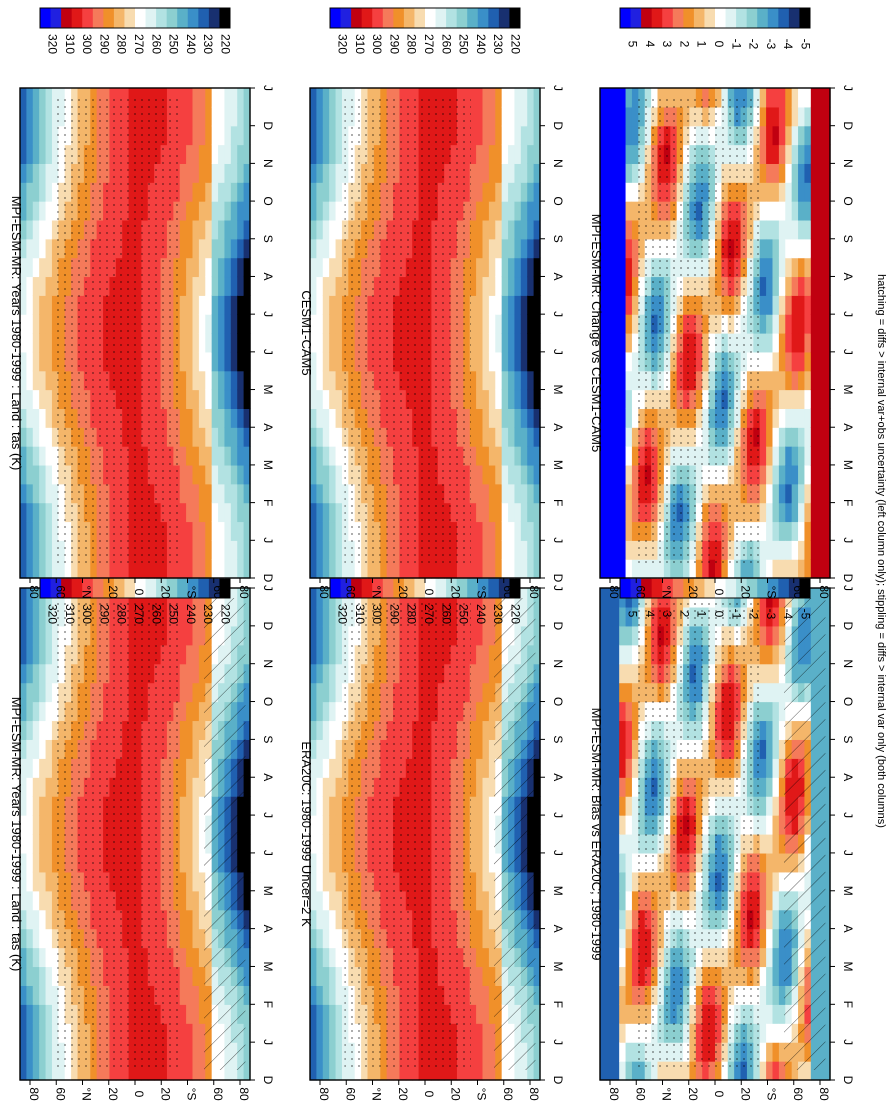  What do you see at coordinates (515, 614) in the screenshot?
I see `colorbar-label: 220` at bounding box center [515, 614].